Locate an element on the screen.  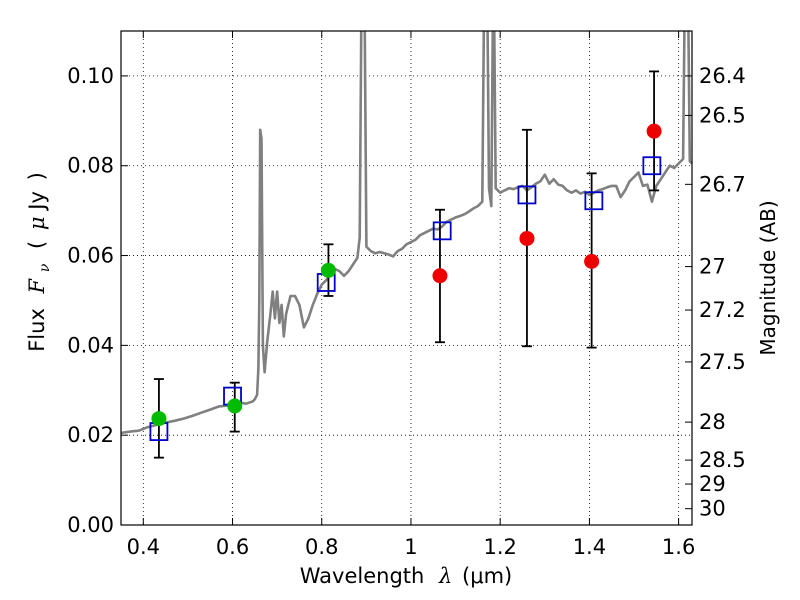
magnitude-tick-label: 28 is located at coordinates (712, 422).